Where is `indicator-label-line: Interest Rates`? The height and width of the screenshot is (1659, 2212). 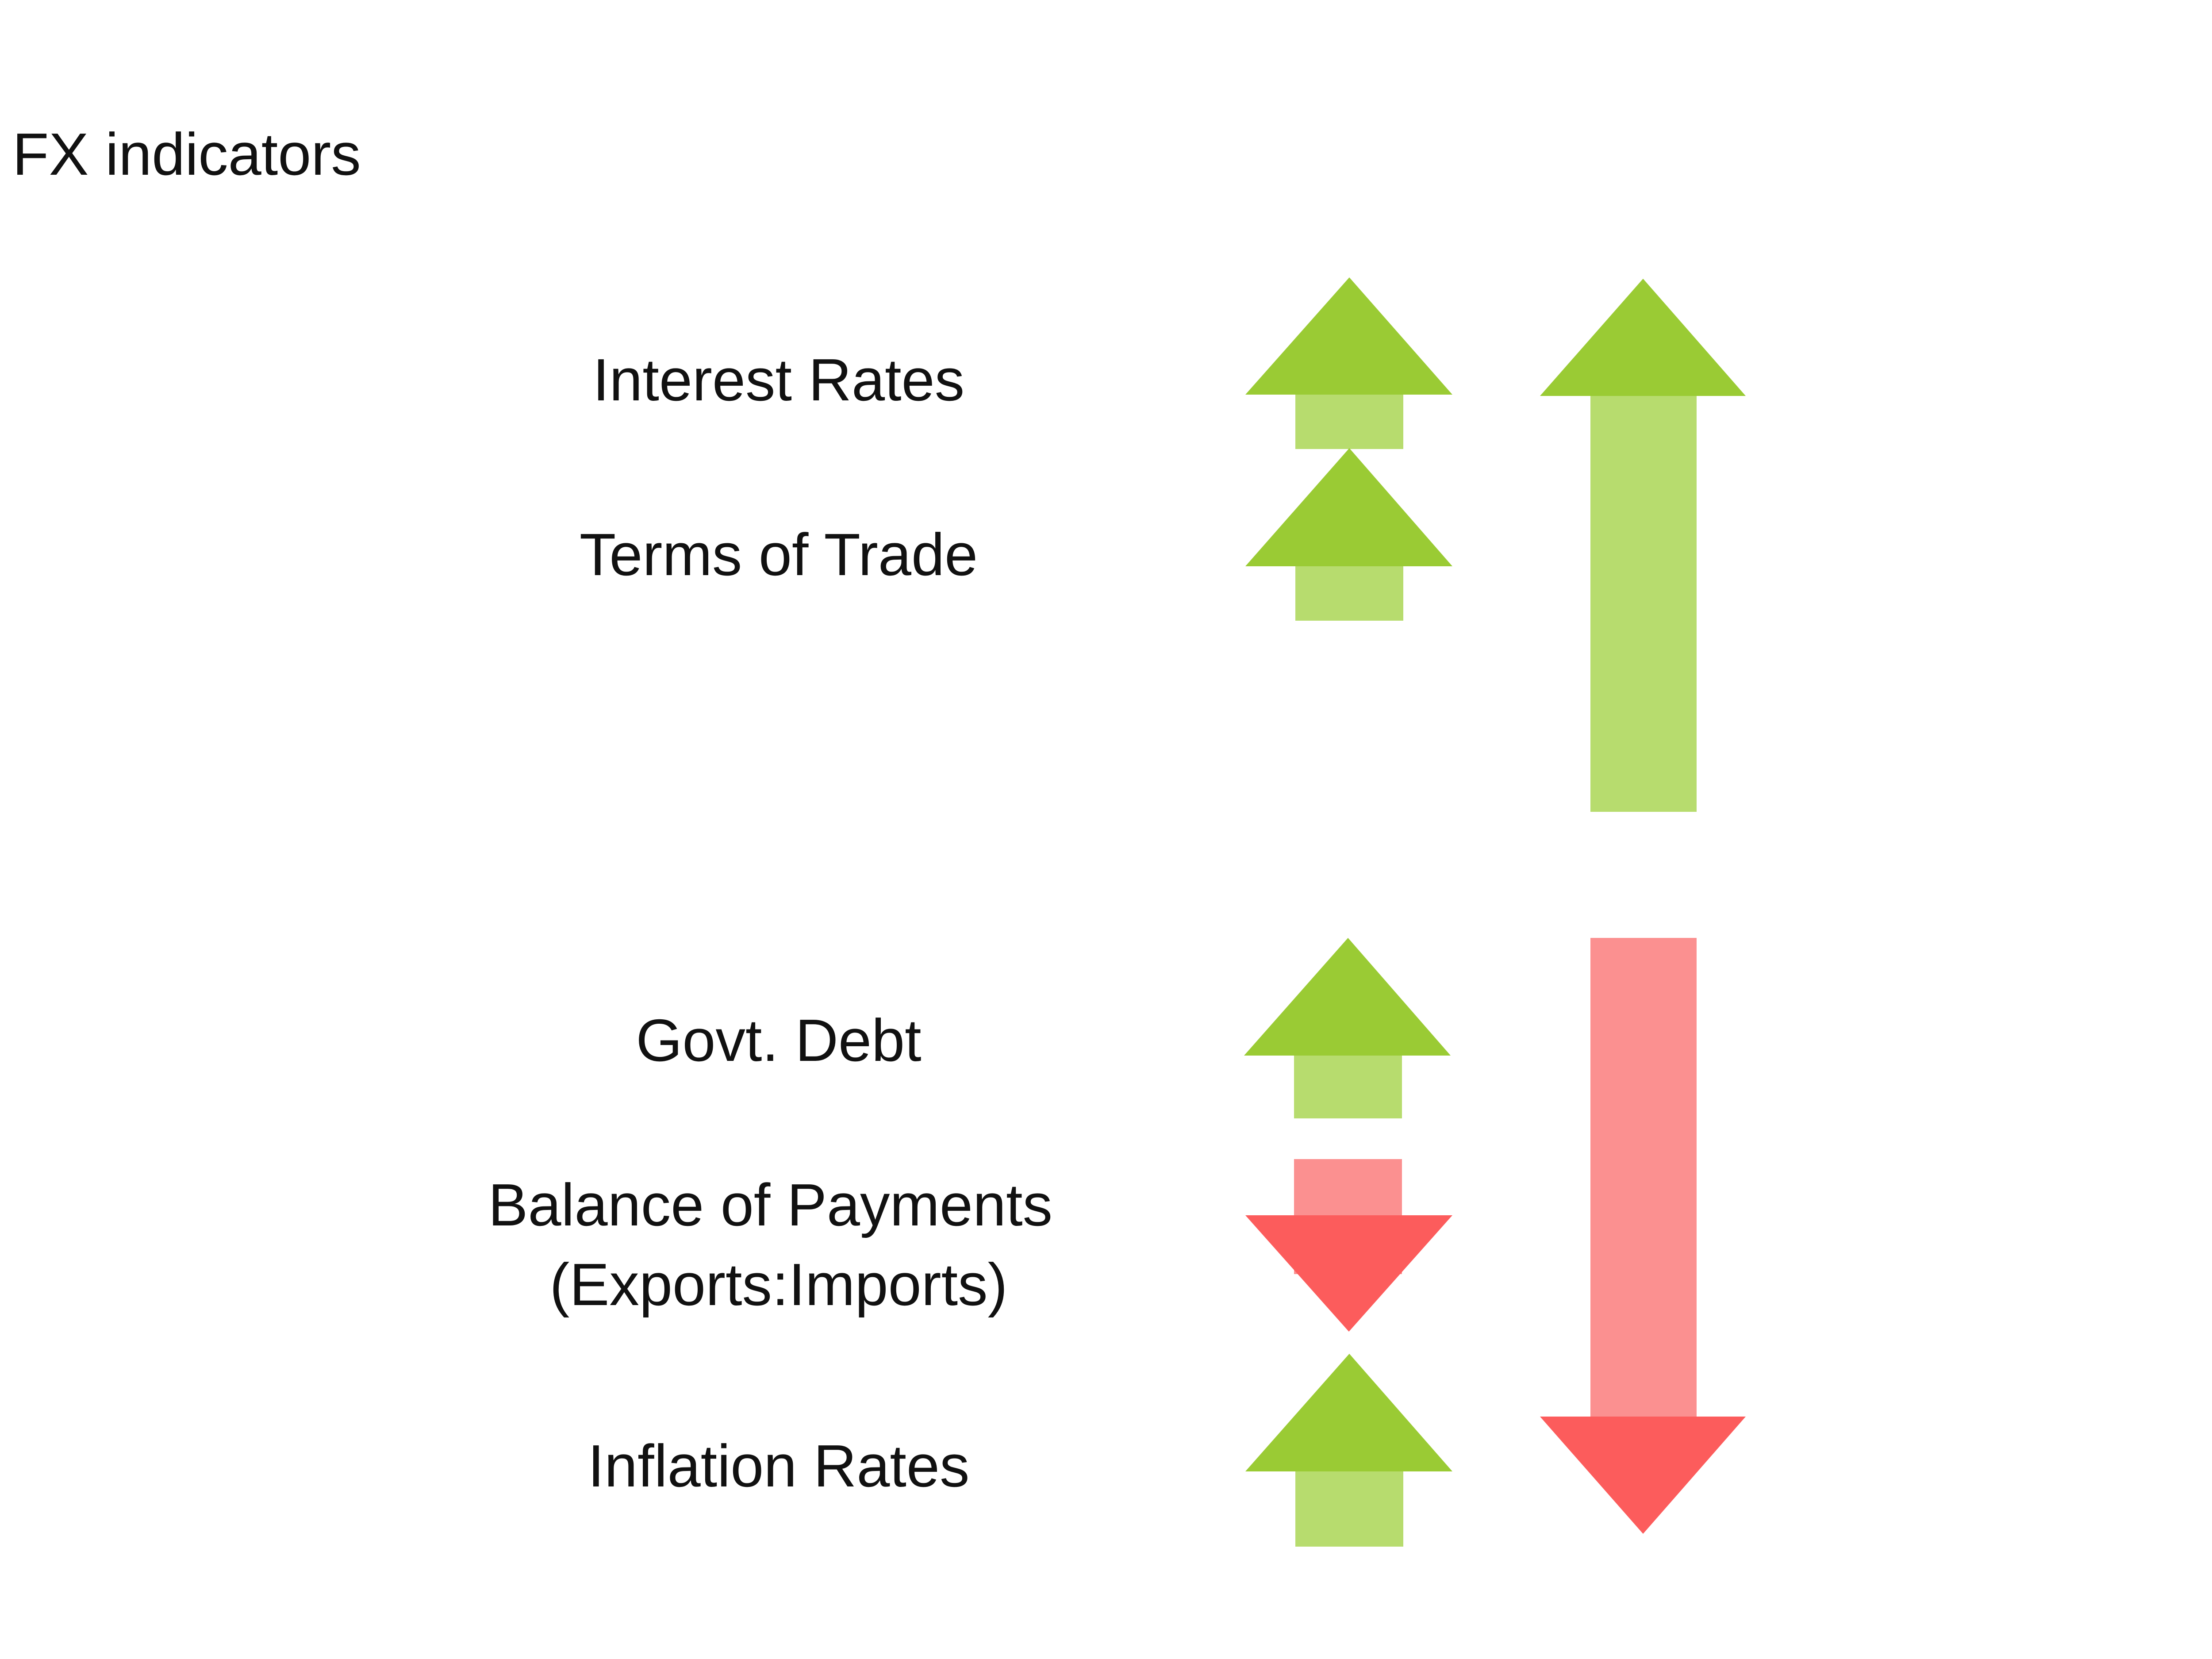
indicator-label-line: Interest Rates is located at coordinates (778, 380).